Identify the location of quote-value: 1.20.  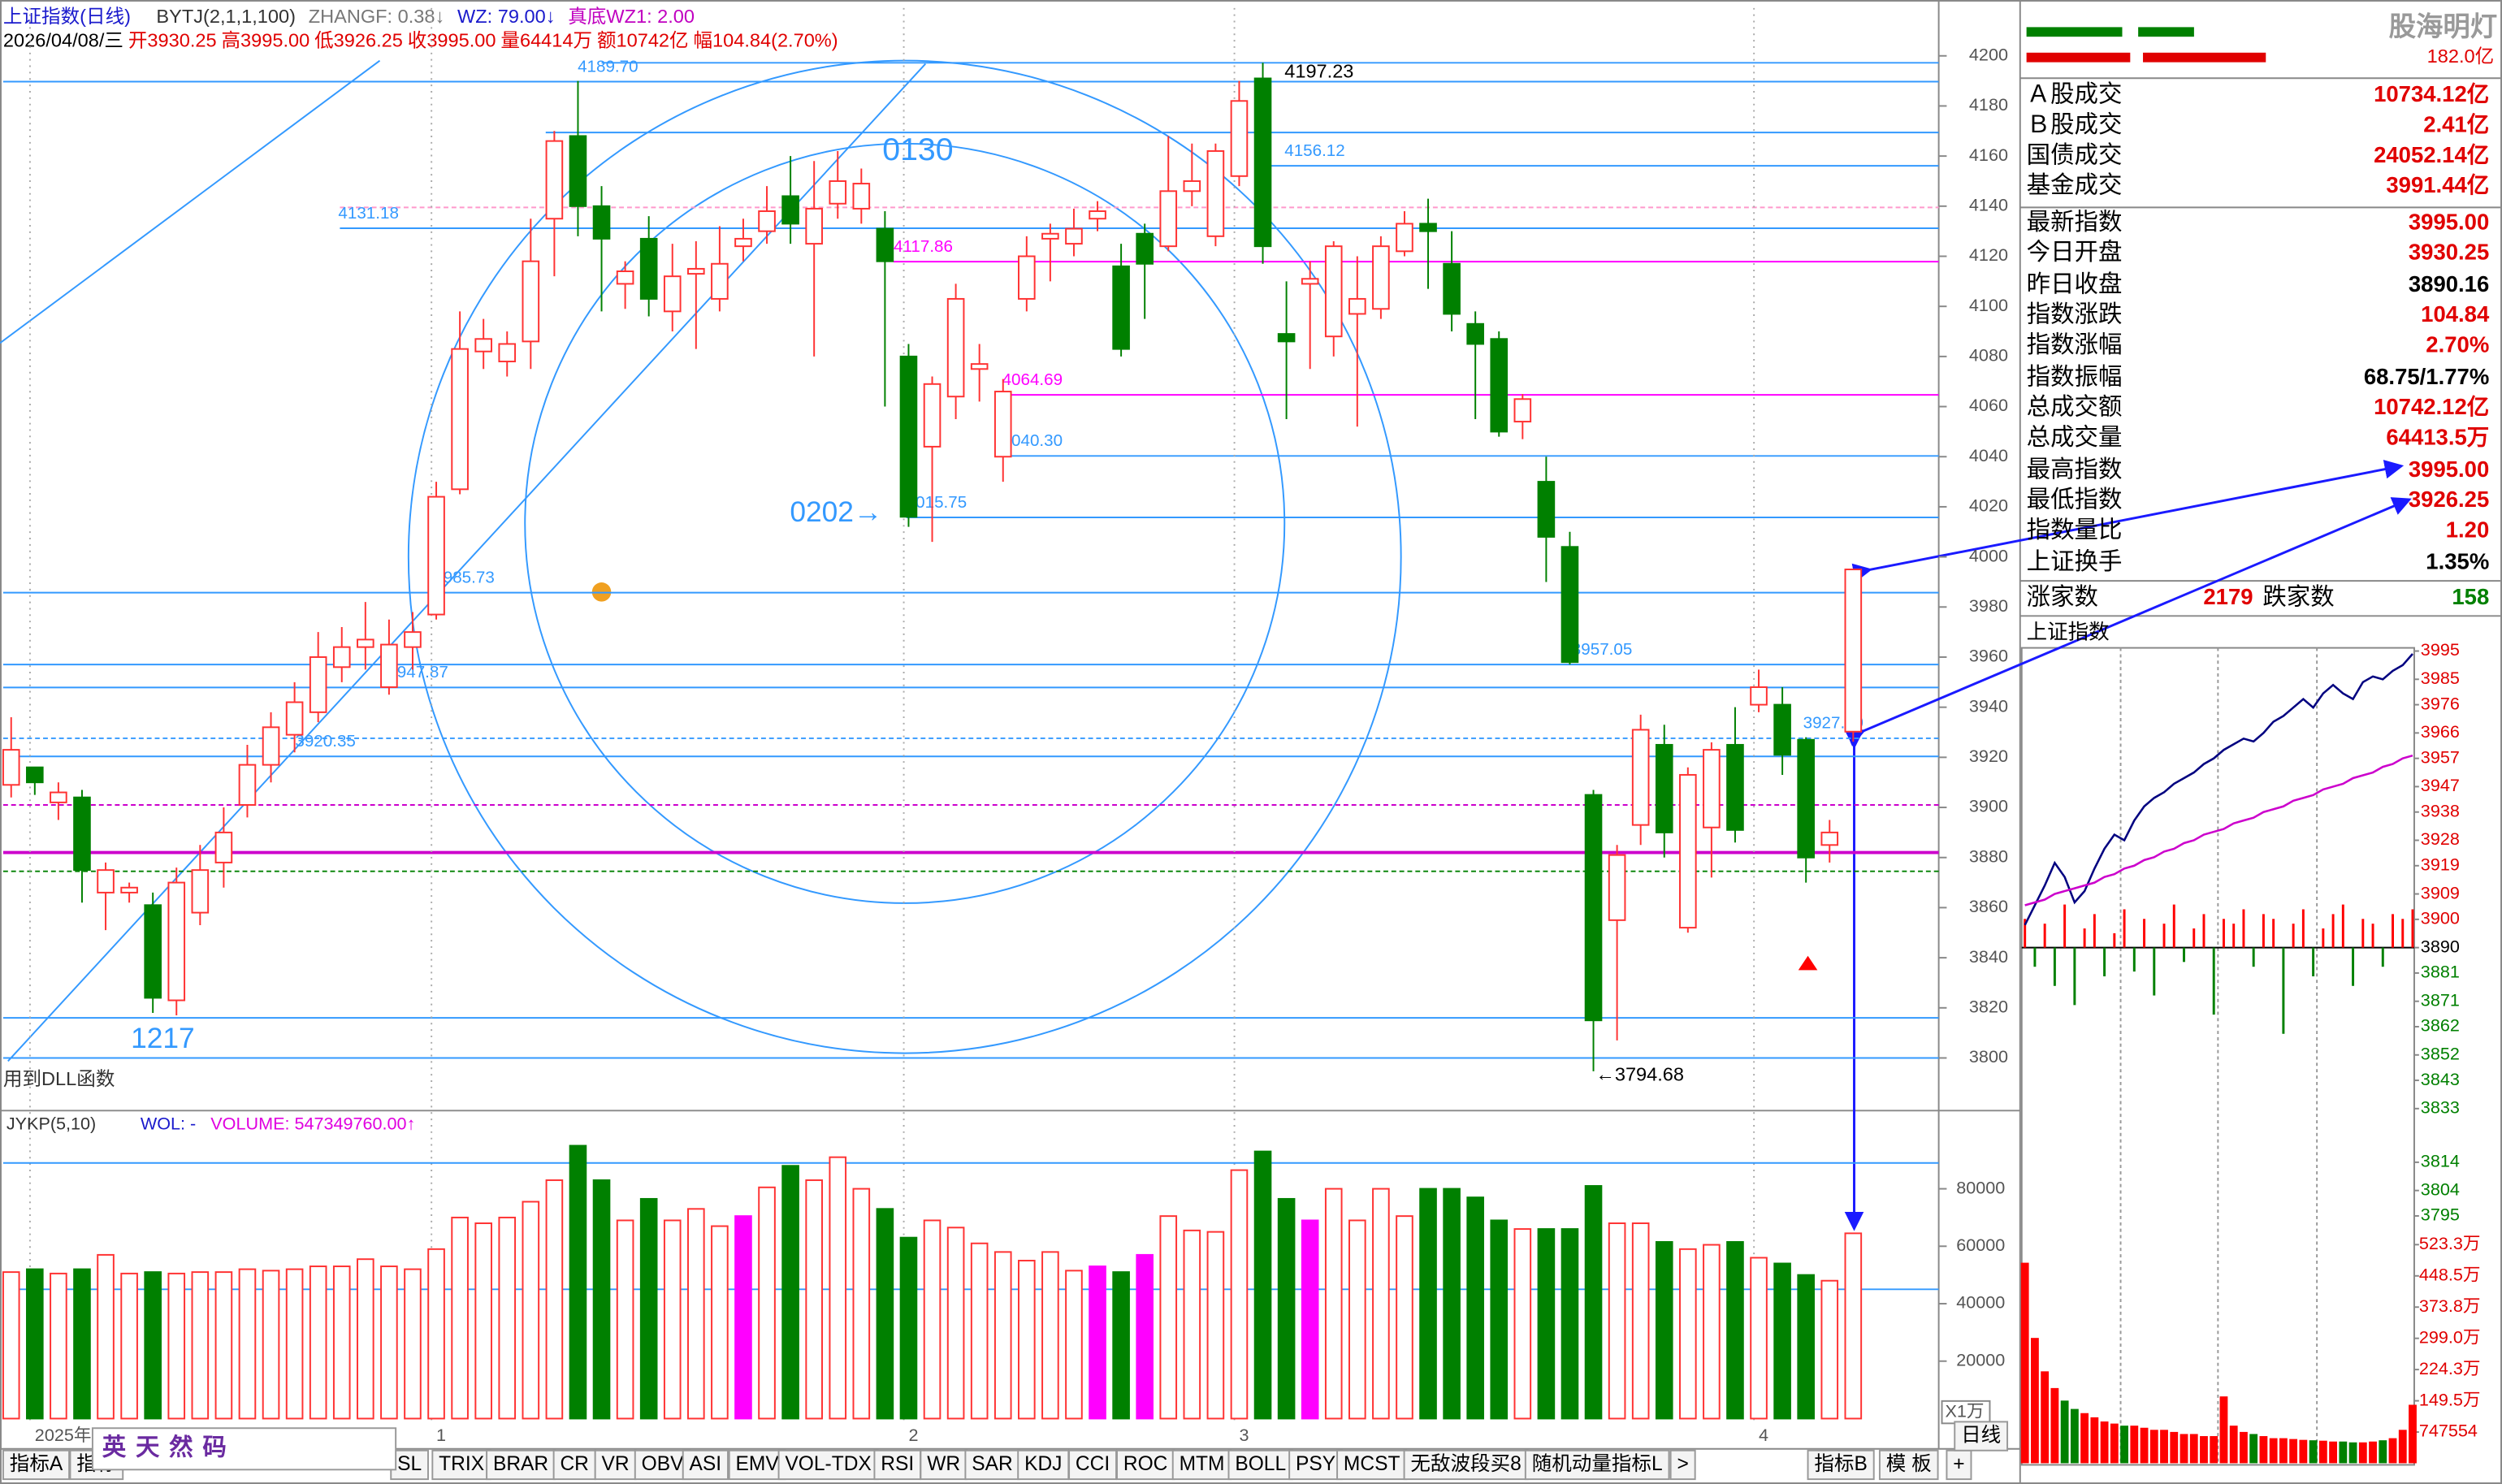
(2468, 529).